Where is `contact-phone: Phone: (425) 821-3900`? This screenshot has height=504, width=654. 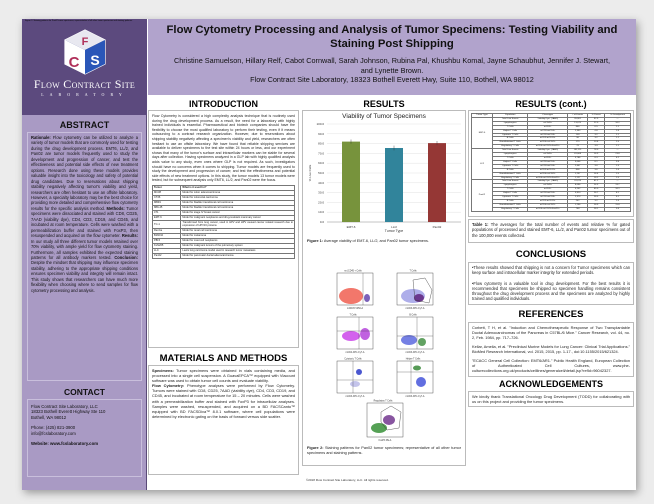 contact-phone: Phone: (425) 821-3900 is located at coordinates (53, 428).